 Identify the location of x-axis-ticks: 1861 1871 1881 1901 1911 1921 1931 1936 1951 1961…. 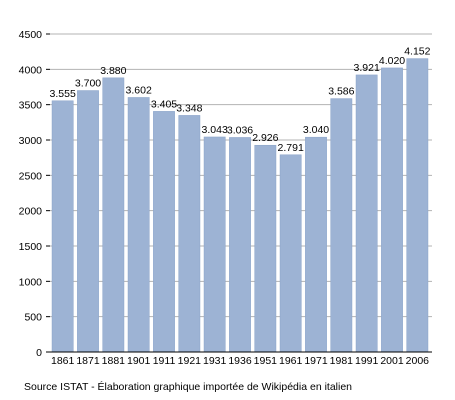
(240, 361).